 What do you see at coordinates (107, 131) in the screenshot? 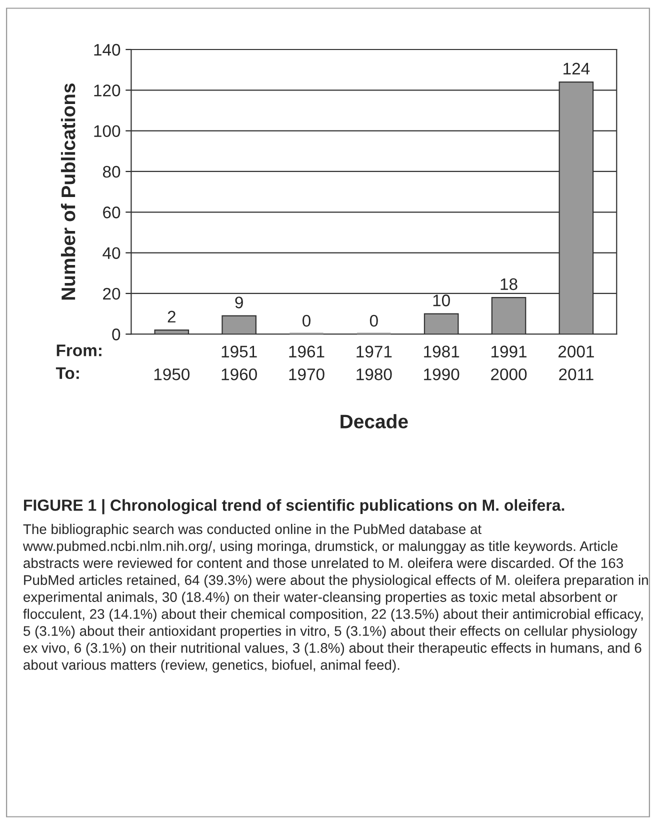
I see `y-tick-label: 100` at bounding box center [107, 131].